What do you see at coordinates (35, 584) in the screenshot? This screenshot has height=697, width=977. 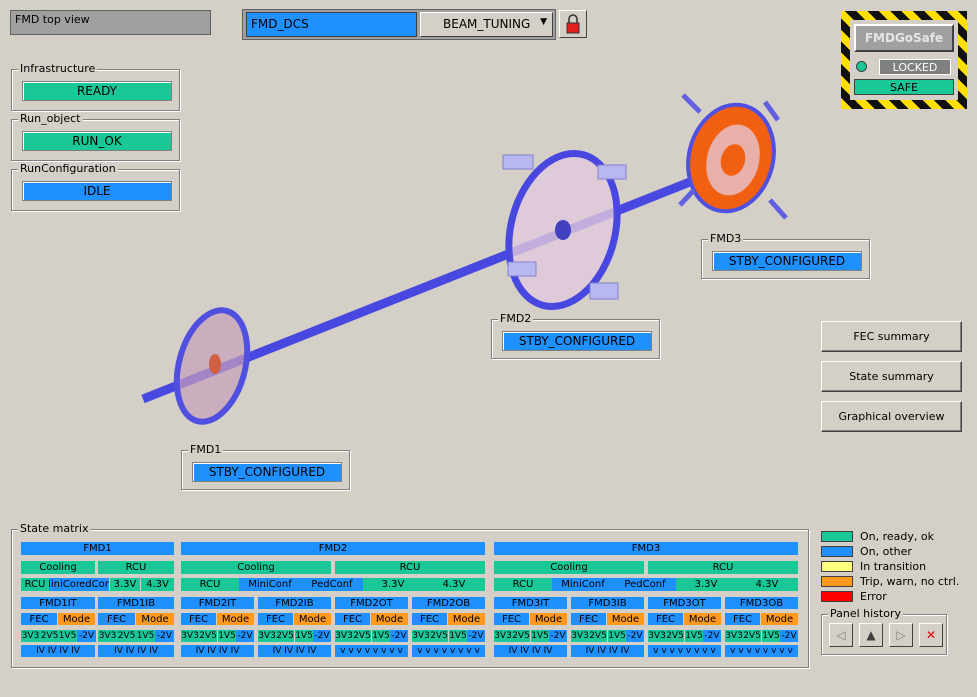 I see `matrix-fmd1-rcu-state: RCU` at bounding box center [35, 584].